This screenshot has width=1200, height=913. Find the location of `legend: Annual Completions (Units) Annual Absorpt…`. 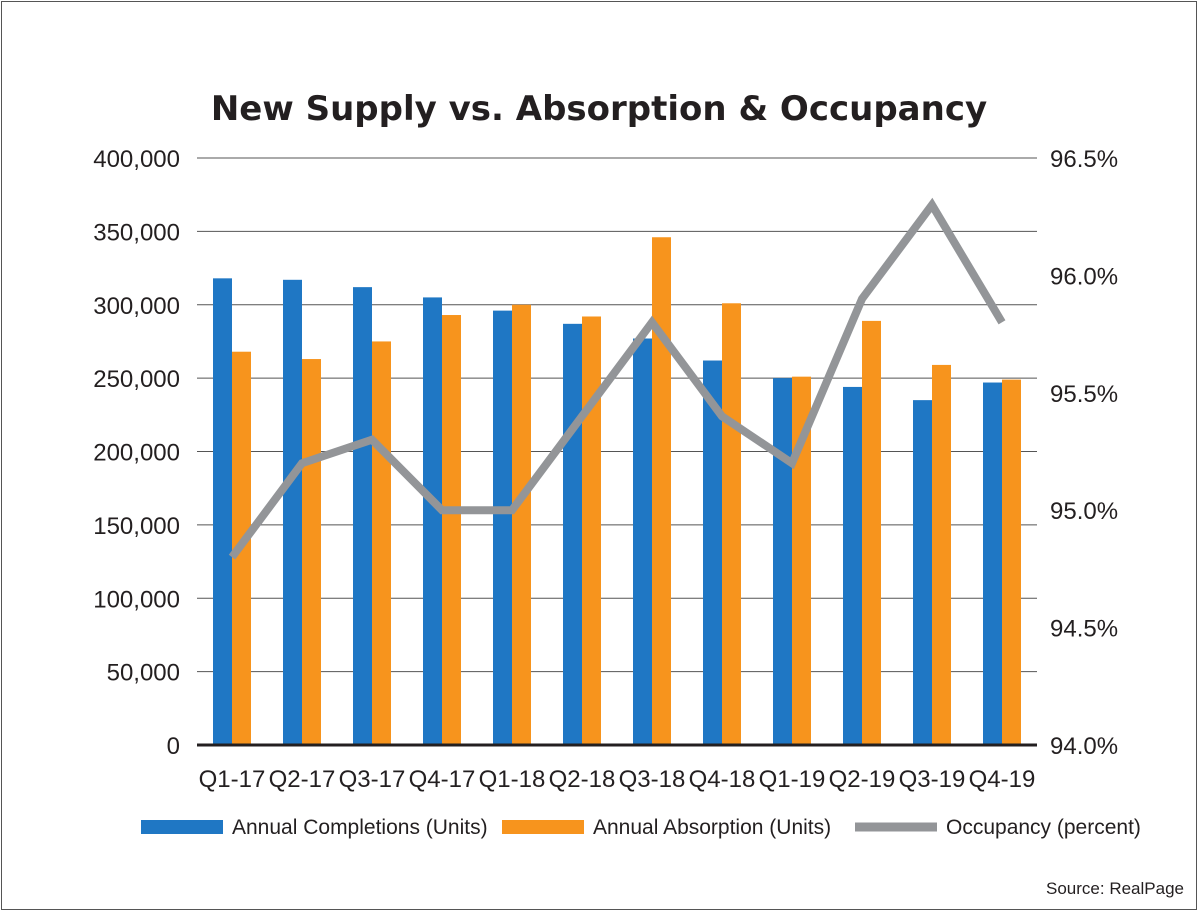

legend: Annual Completions (Units) Annual Absorpt… is located at coordinates (641, 827).